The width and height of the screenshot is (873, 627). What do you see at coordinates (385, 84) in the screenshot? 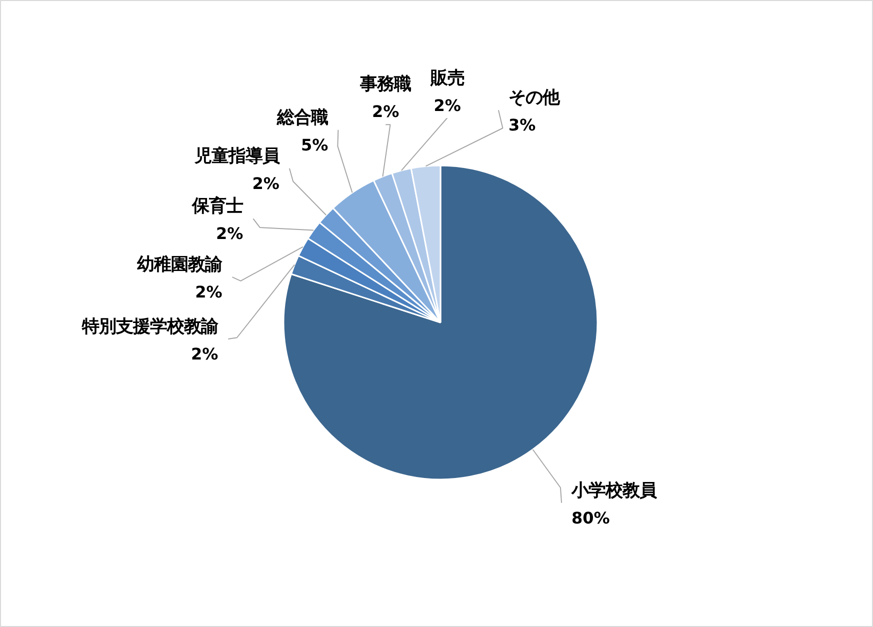
I see `slice-label: 事務職` at bounding box center [385, 84].